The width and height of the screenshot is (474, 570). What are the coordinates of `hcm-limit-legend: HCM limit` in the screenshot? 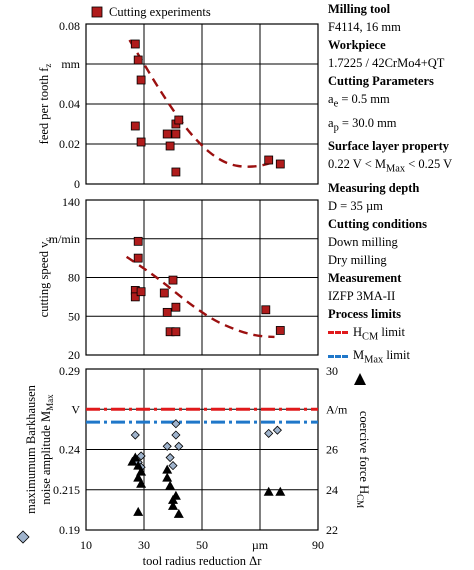 It's located at (401, 335).